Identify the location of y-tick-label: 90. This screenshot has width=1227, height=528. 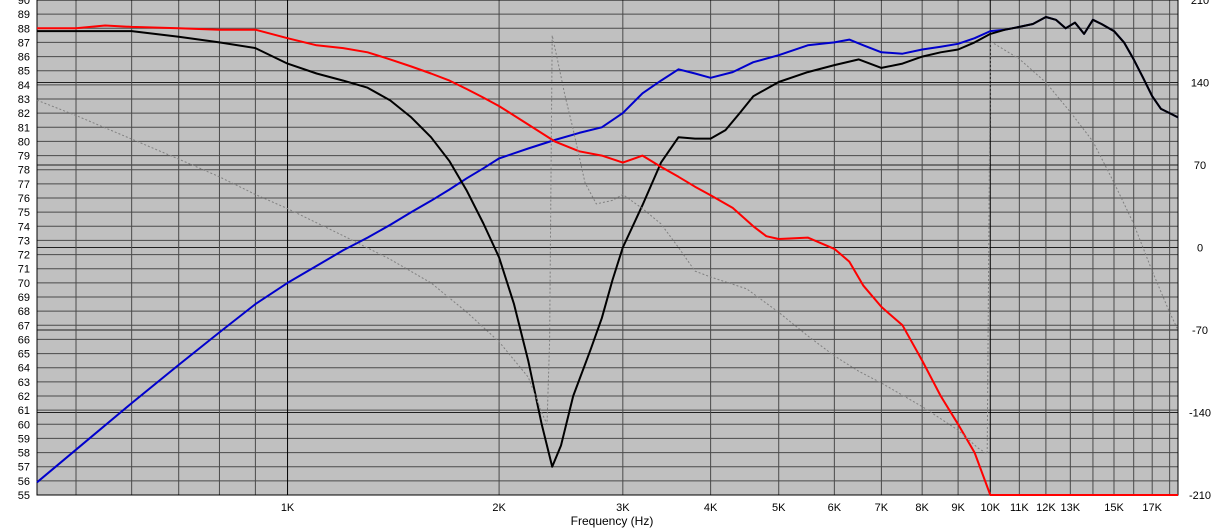
(24, 3).